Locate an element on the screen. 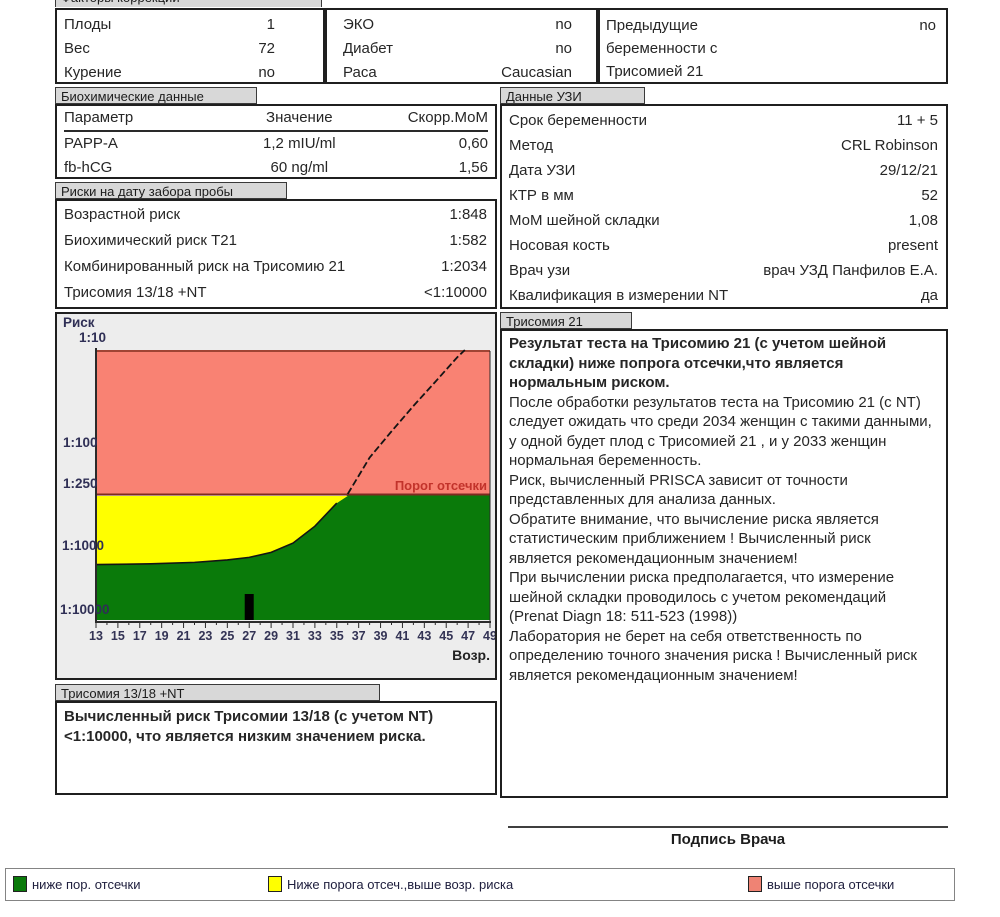 This screenshot has width=1000, height=917. risk-row: Биохимический риск Т21 1:582 is located at coordinates (276, 241).